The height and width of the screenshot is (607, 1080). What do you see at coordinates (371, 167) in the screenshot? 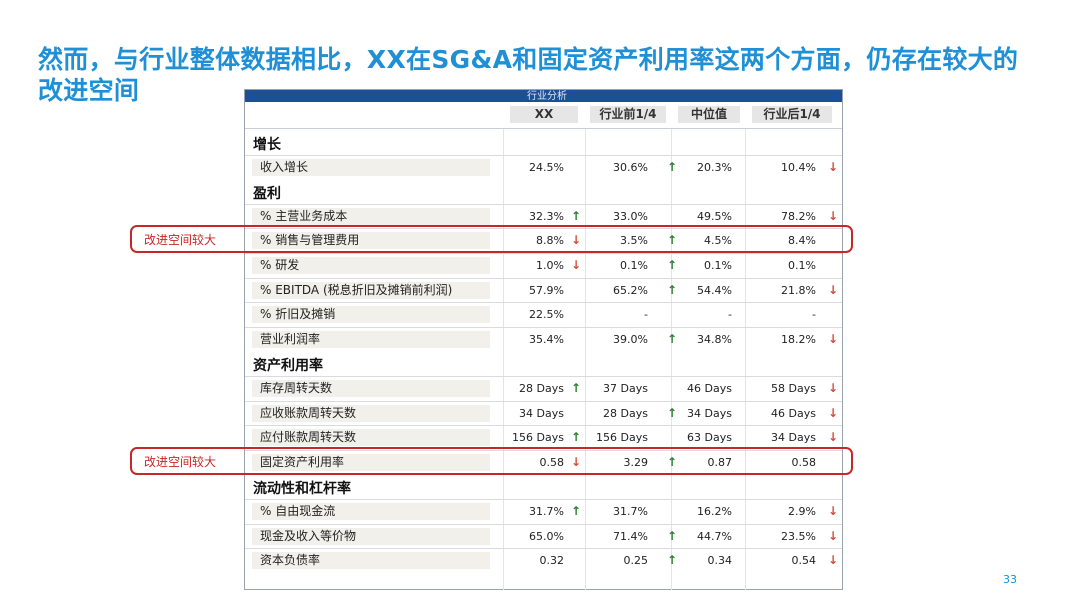
I see `row-label: 收入增长` at bounding box center [371, 167].